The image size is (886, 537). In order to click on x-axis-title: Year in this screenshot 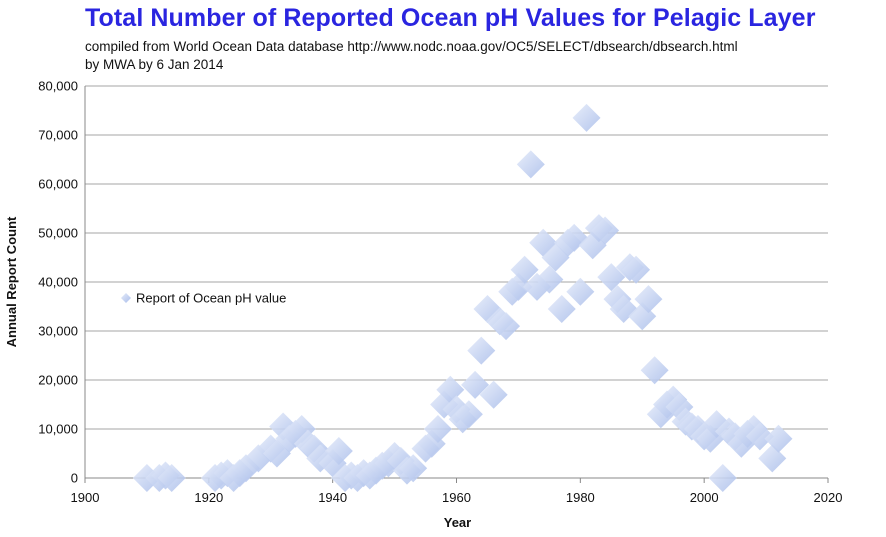, I will do `click(457, 522)`.